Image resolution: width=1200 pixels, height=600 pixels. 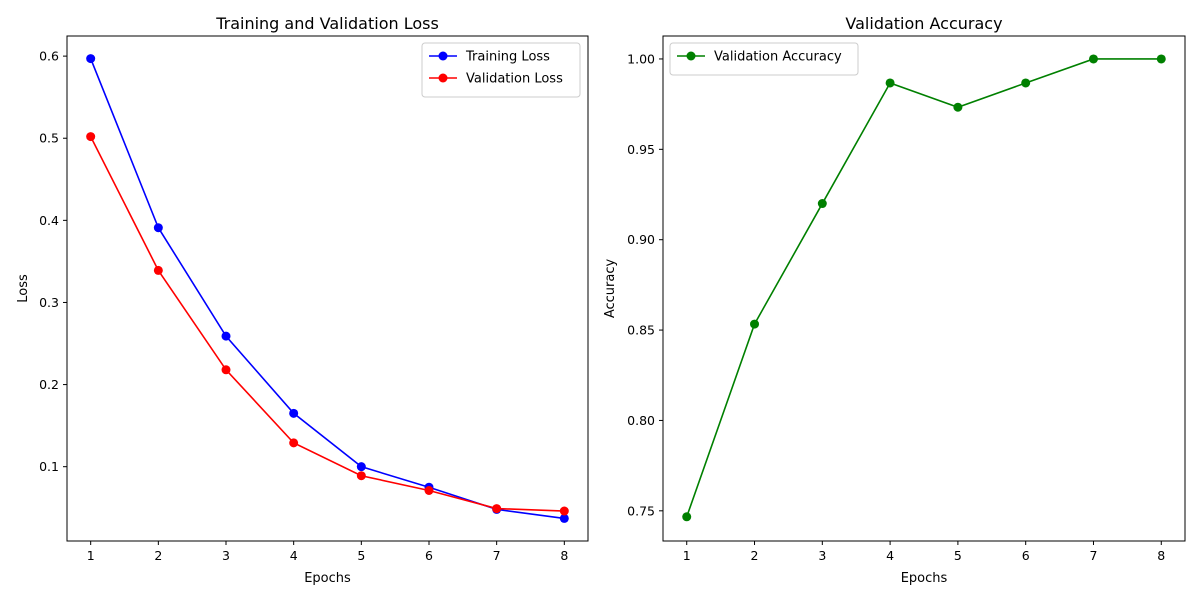 What do you see at coordinates (778, 57) in the screenshot?
I see `legend-entry: Validation Accuracy` at bounding box center [778, 57].